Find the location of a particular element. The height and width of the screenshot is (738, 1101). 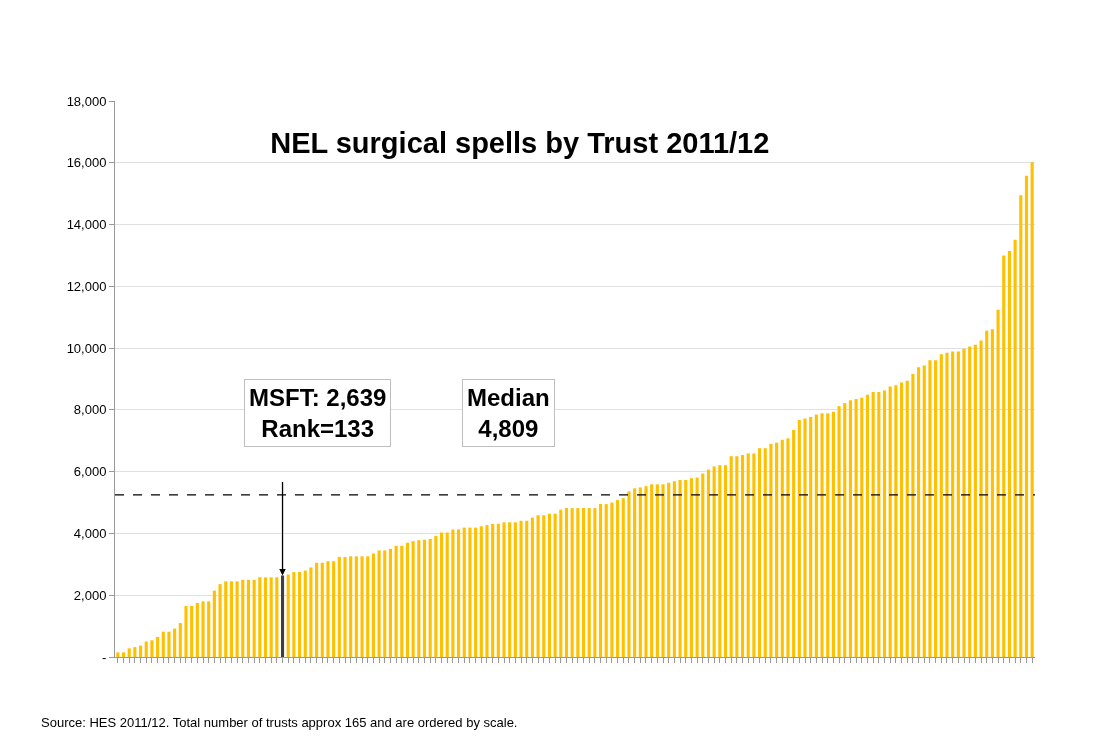

y-tick-label: 16,000 is located at coordinates (86, 163).